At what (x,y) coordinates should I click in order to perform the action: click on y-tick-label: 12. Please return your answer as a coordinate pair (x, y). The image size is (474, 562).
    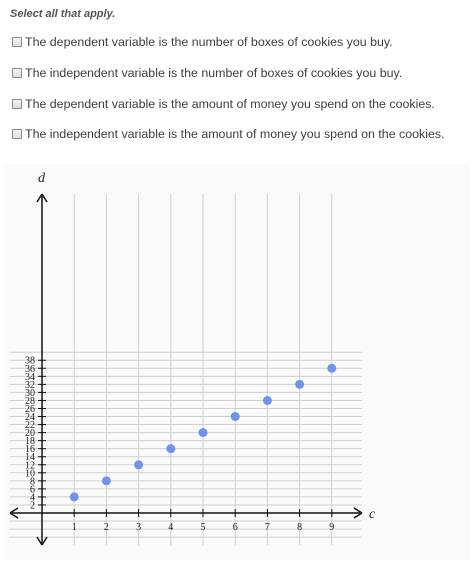
    Looking at the image, I should click on (30, 465).